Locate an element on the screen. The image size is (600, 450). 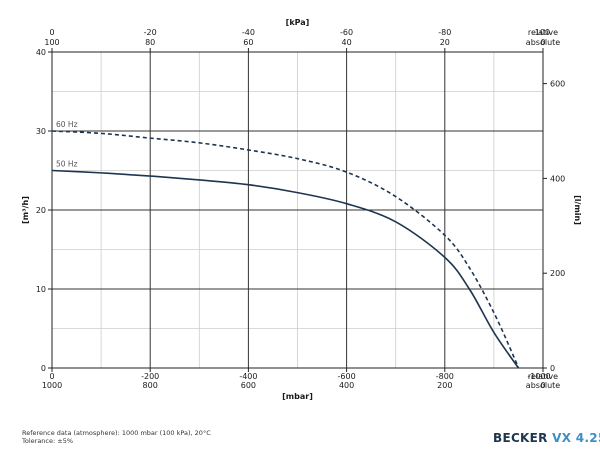
x-top-absolute-label: 40 is located at coordinates (347, 42).